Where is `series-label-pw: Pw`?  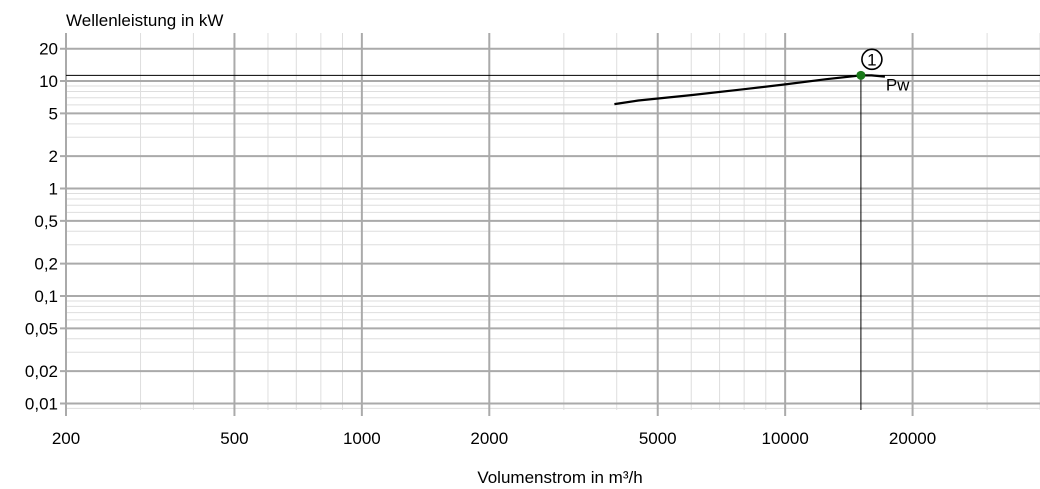 series-label-pw: Pw is located at coordinates (898, 85).